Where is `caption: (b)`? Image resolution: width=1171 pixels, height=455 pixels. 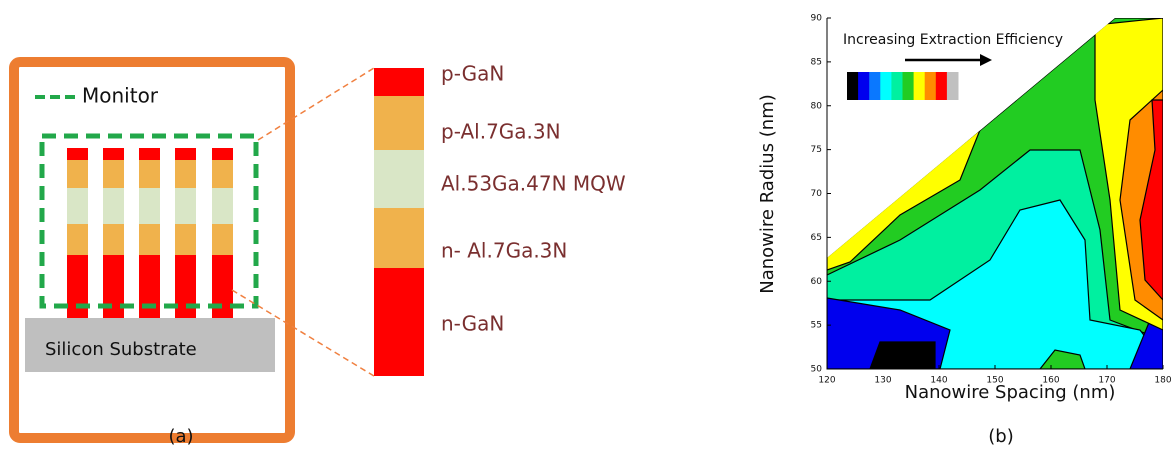
caption: (b) is located at coordinates (1000, 436).